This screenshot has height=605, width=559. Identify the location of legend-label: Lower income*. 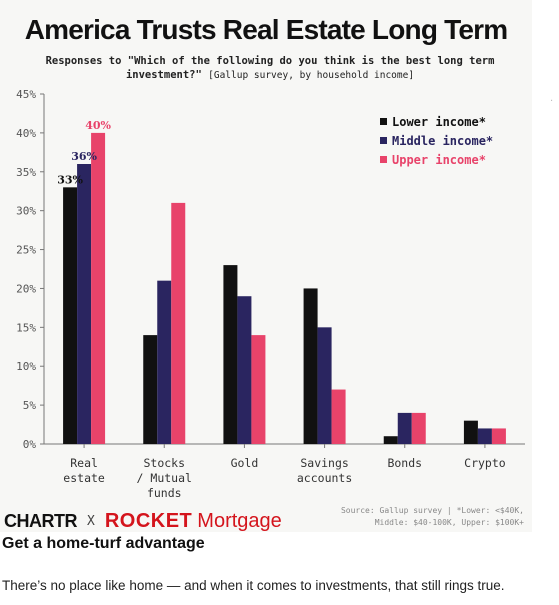
(439, 122).